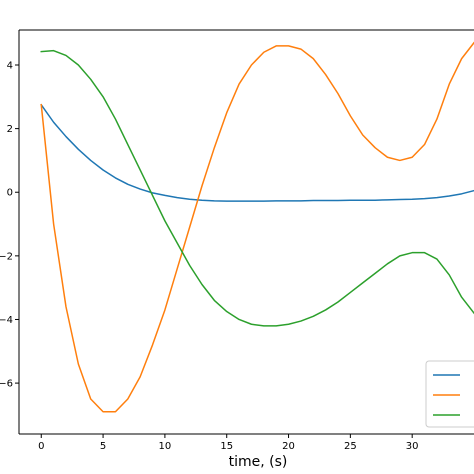 This screenshot has height=474, width=474. What do you see at coordinates (103, 446) in the screenshot?
I see `x-tick-label: 5` at bounding box center [103, 446].